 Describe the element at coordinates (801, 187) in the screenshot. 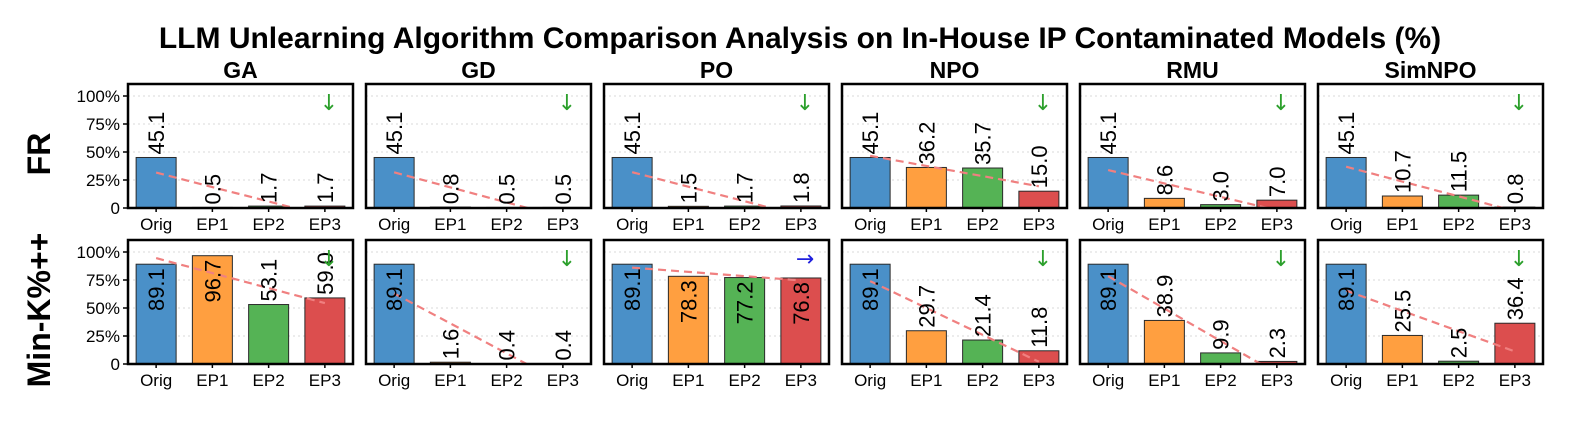

I see `value-label: 1.8` at that location.